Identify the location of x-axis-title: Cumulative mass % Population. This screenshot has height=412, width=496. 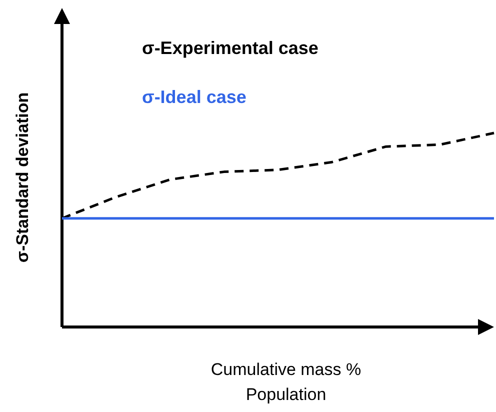
(286, 382).